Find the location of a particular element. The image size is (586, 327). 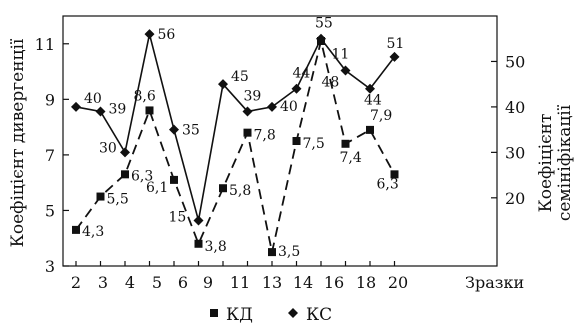

left-axis-tick-label: 7 is located at coordinates (50, 155).